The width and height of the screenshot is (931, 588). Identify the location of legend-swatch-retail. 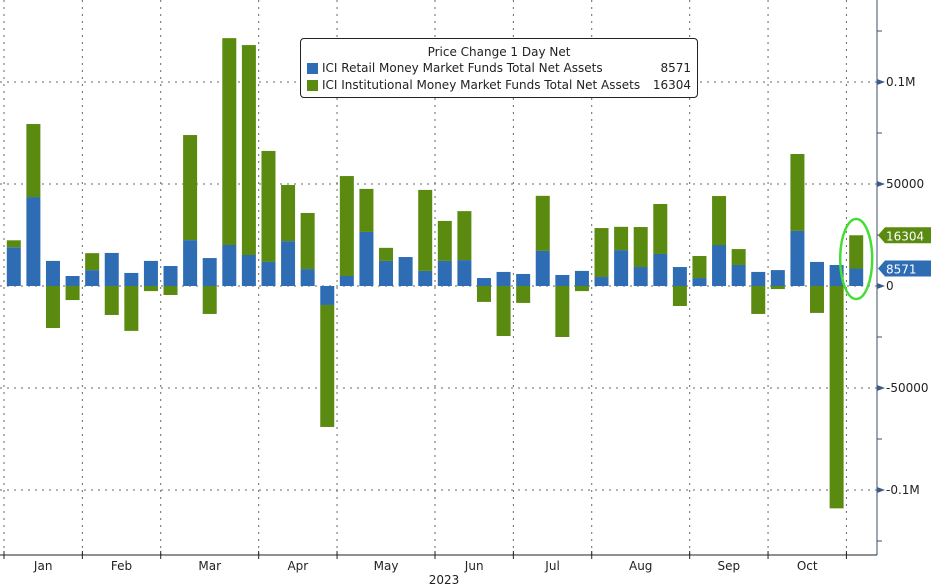
(312, 68).